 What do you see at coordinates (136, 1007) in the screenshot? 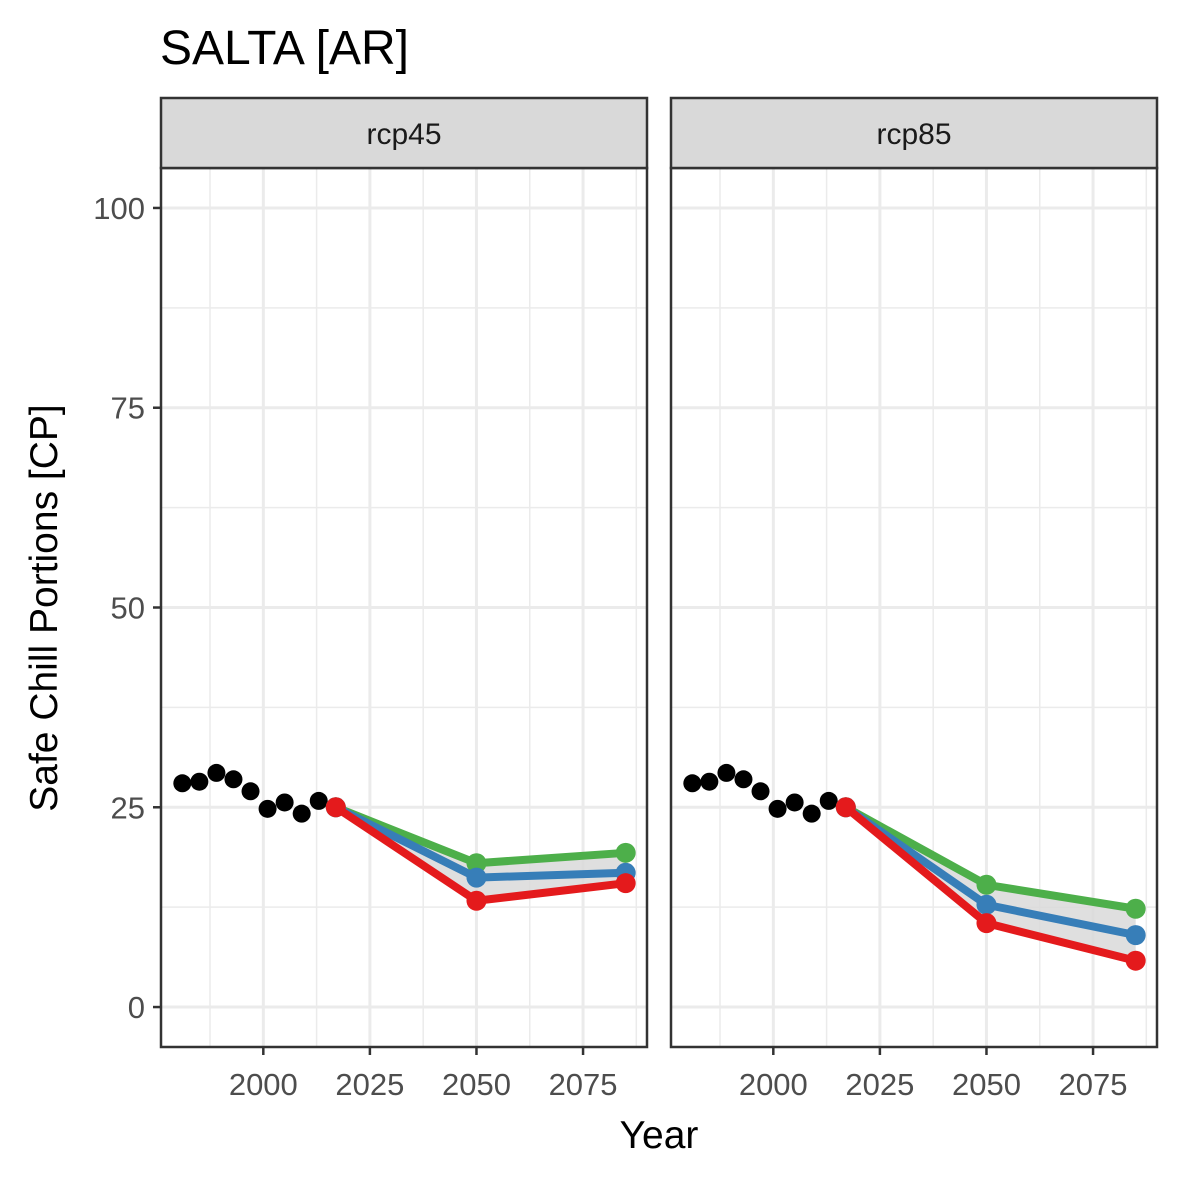
I see `y-tick-label: 0` at bounding box center [136, 1007].